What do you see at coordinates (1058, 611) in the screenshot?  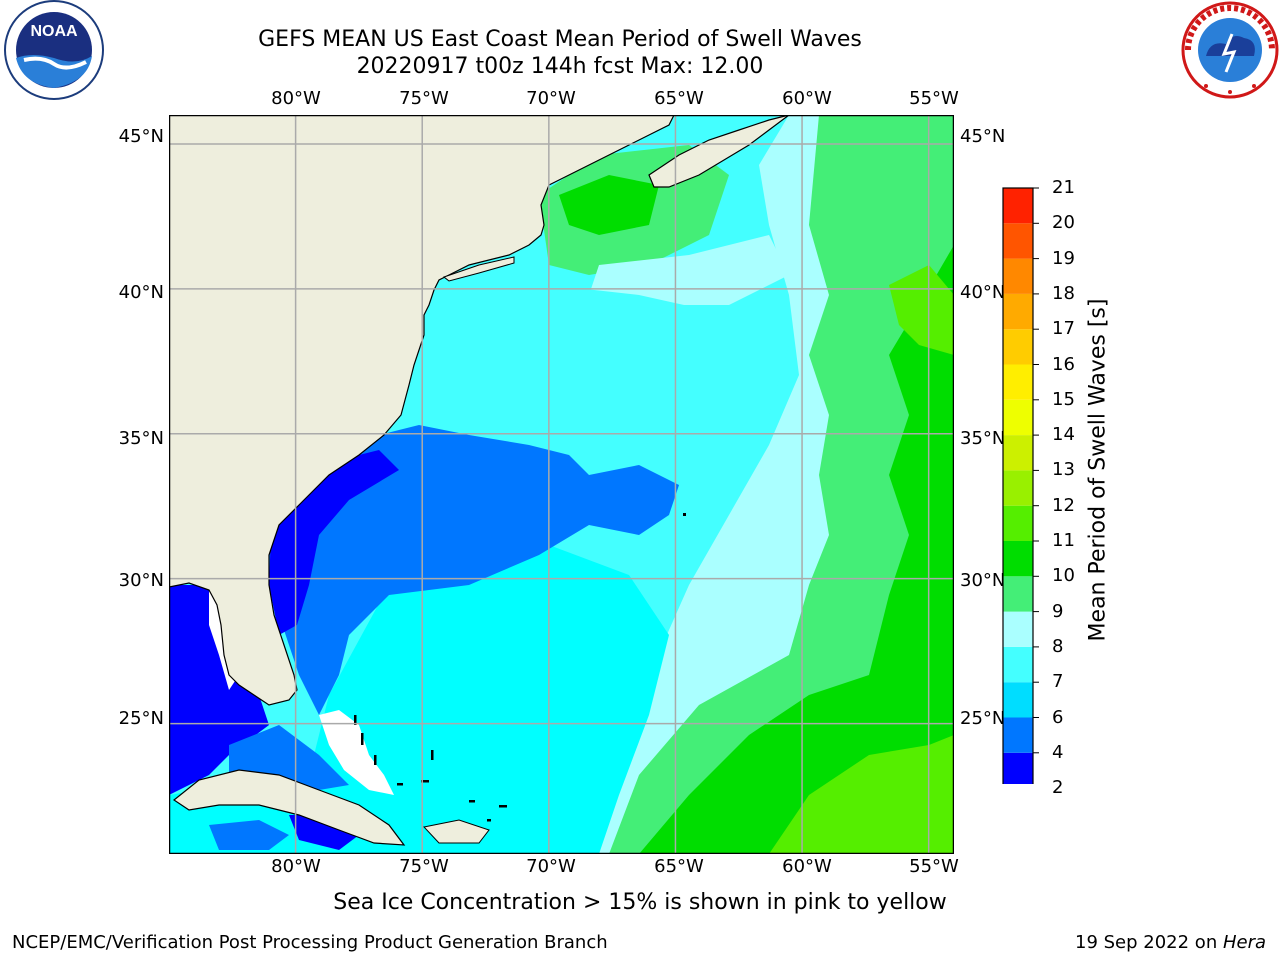 I see `colorbar-tick-label: 9` at bounding box center [1058, 611].